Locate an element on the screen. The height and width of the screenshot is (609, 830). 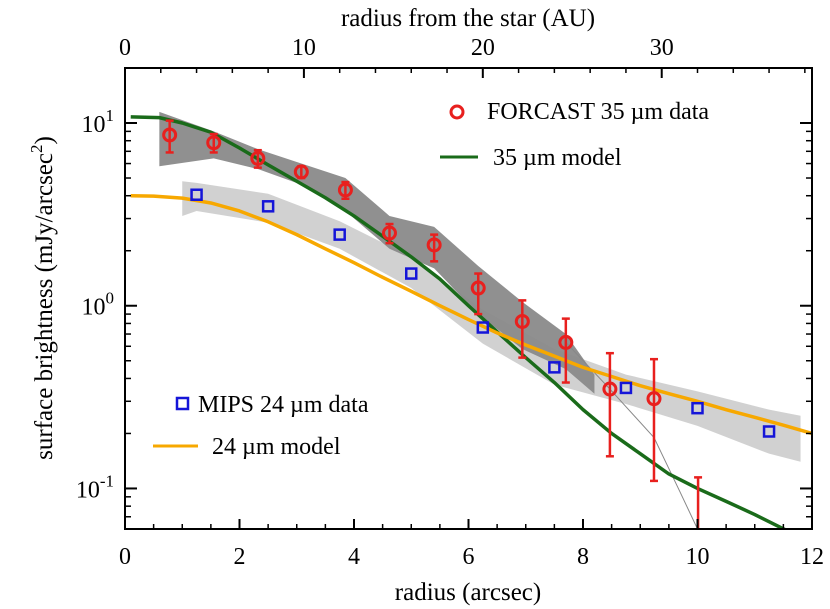
legend-model-35: 35 µm model is located at coordinates (531, 158).